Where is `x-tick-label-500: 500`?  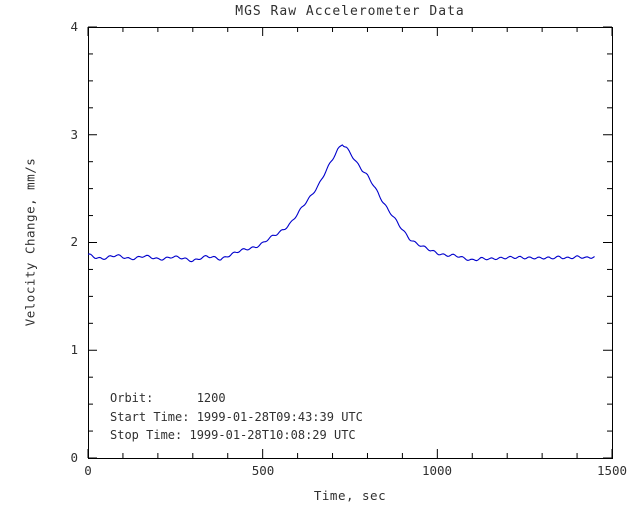 x-tick-label-500: 500 is located at coordinates (263, 470).